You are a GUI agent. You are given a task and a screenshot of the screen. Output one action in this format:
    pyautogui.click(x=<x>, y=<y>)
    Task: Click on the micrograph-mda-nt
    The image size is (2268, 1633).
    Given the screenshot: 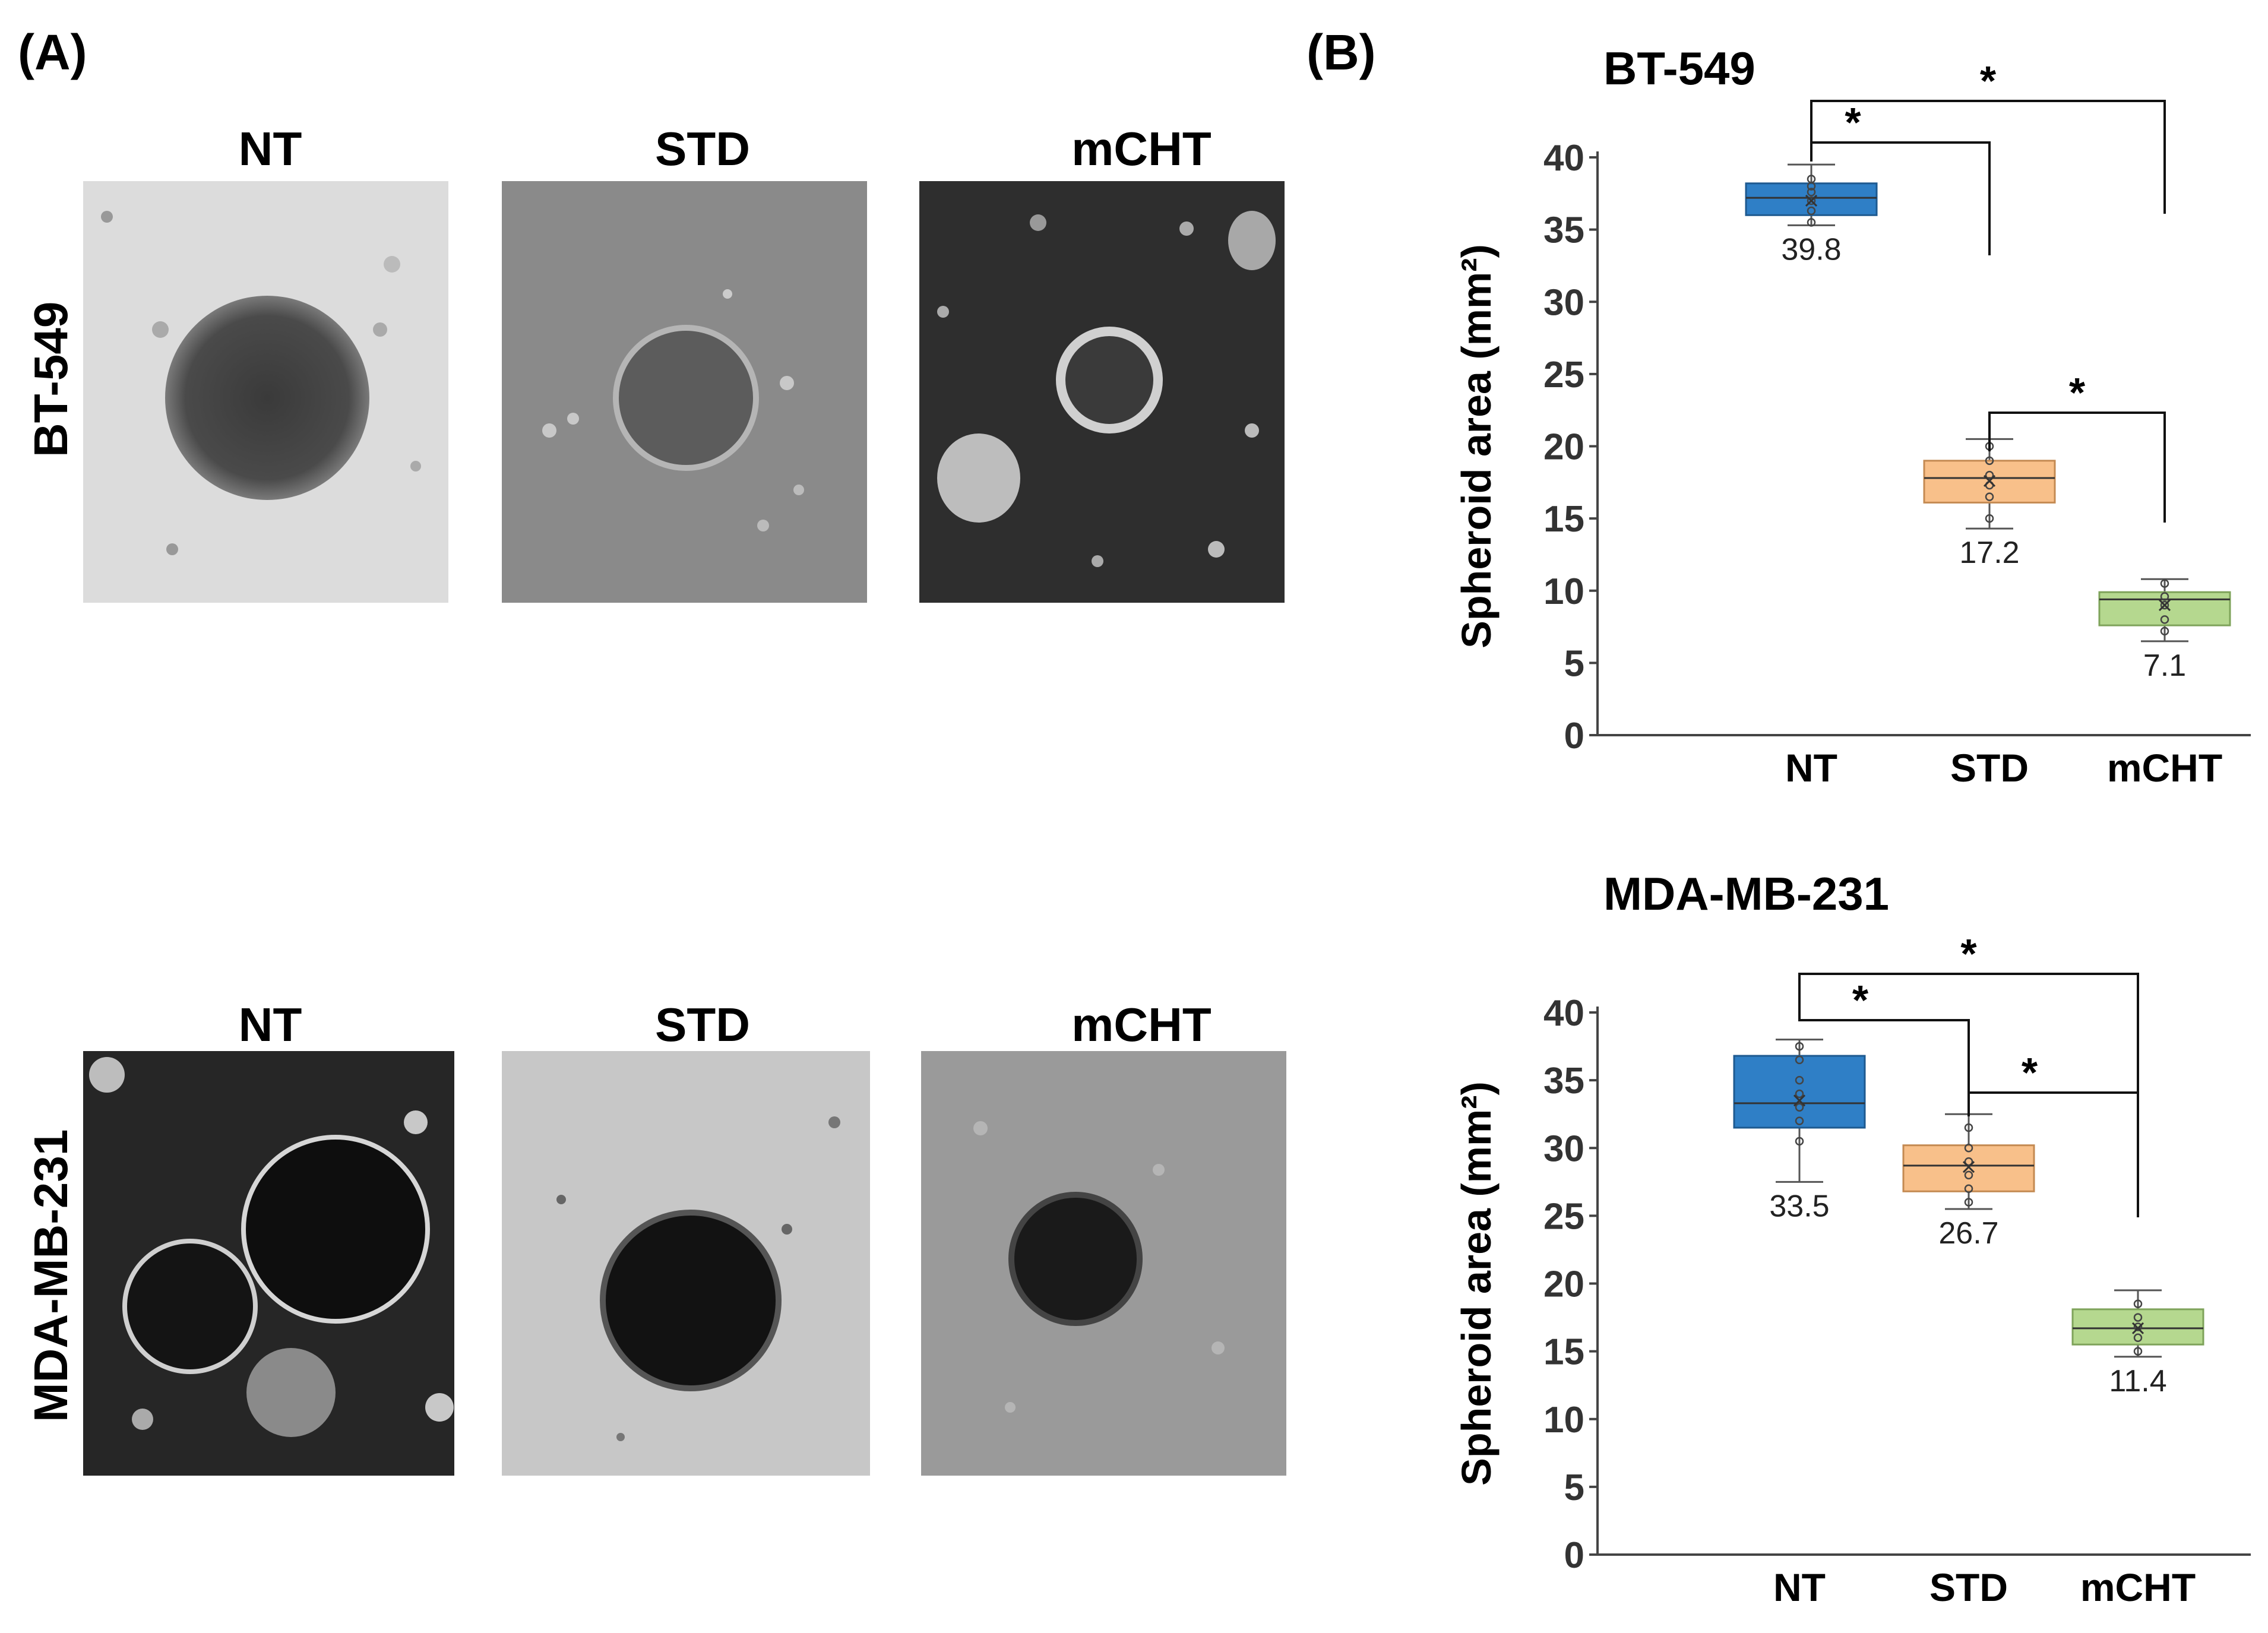 What is the action you would take?
    pyautogui.click(x=268, y=1263)
    